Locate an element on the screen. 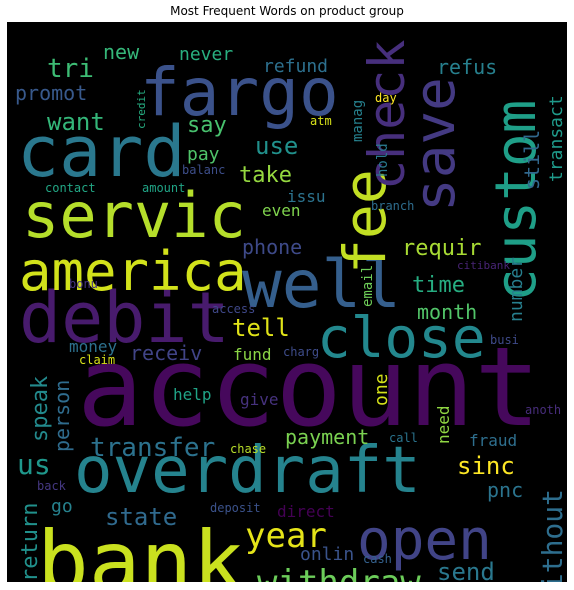  word-deposit: deposit is located at coordinates (235, 508).